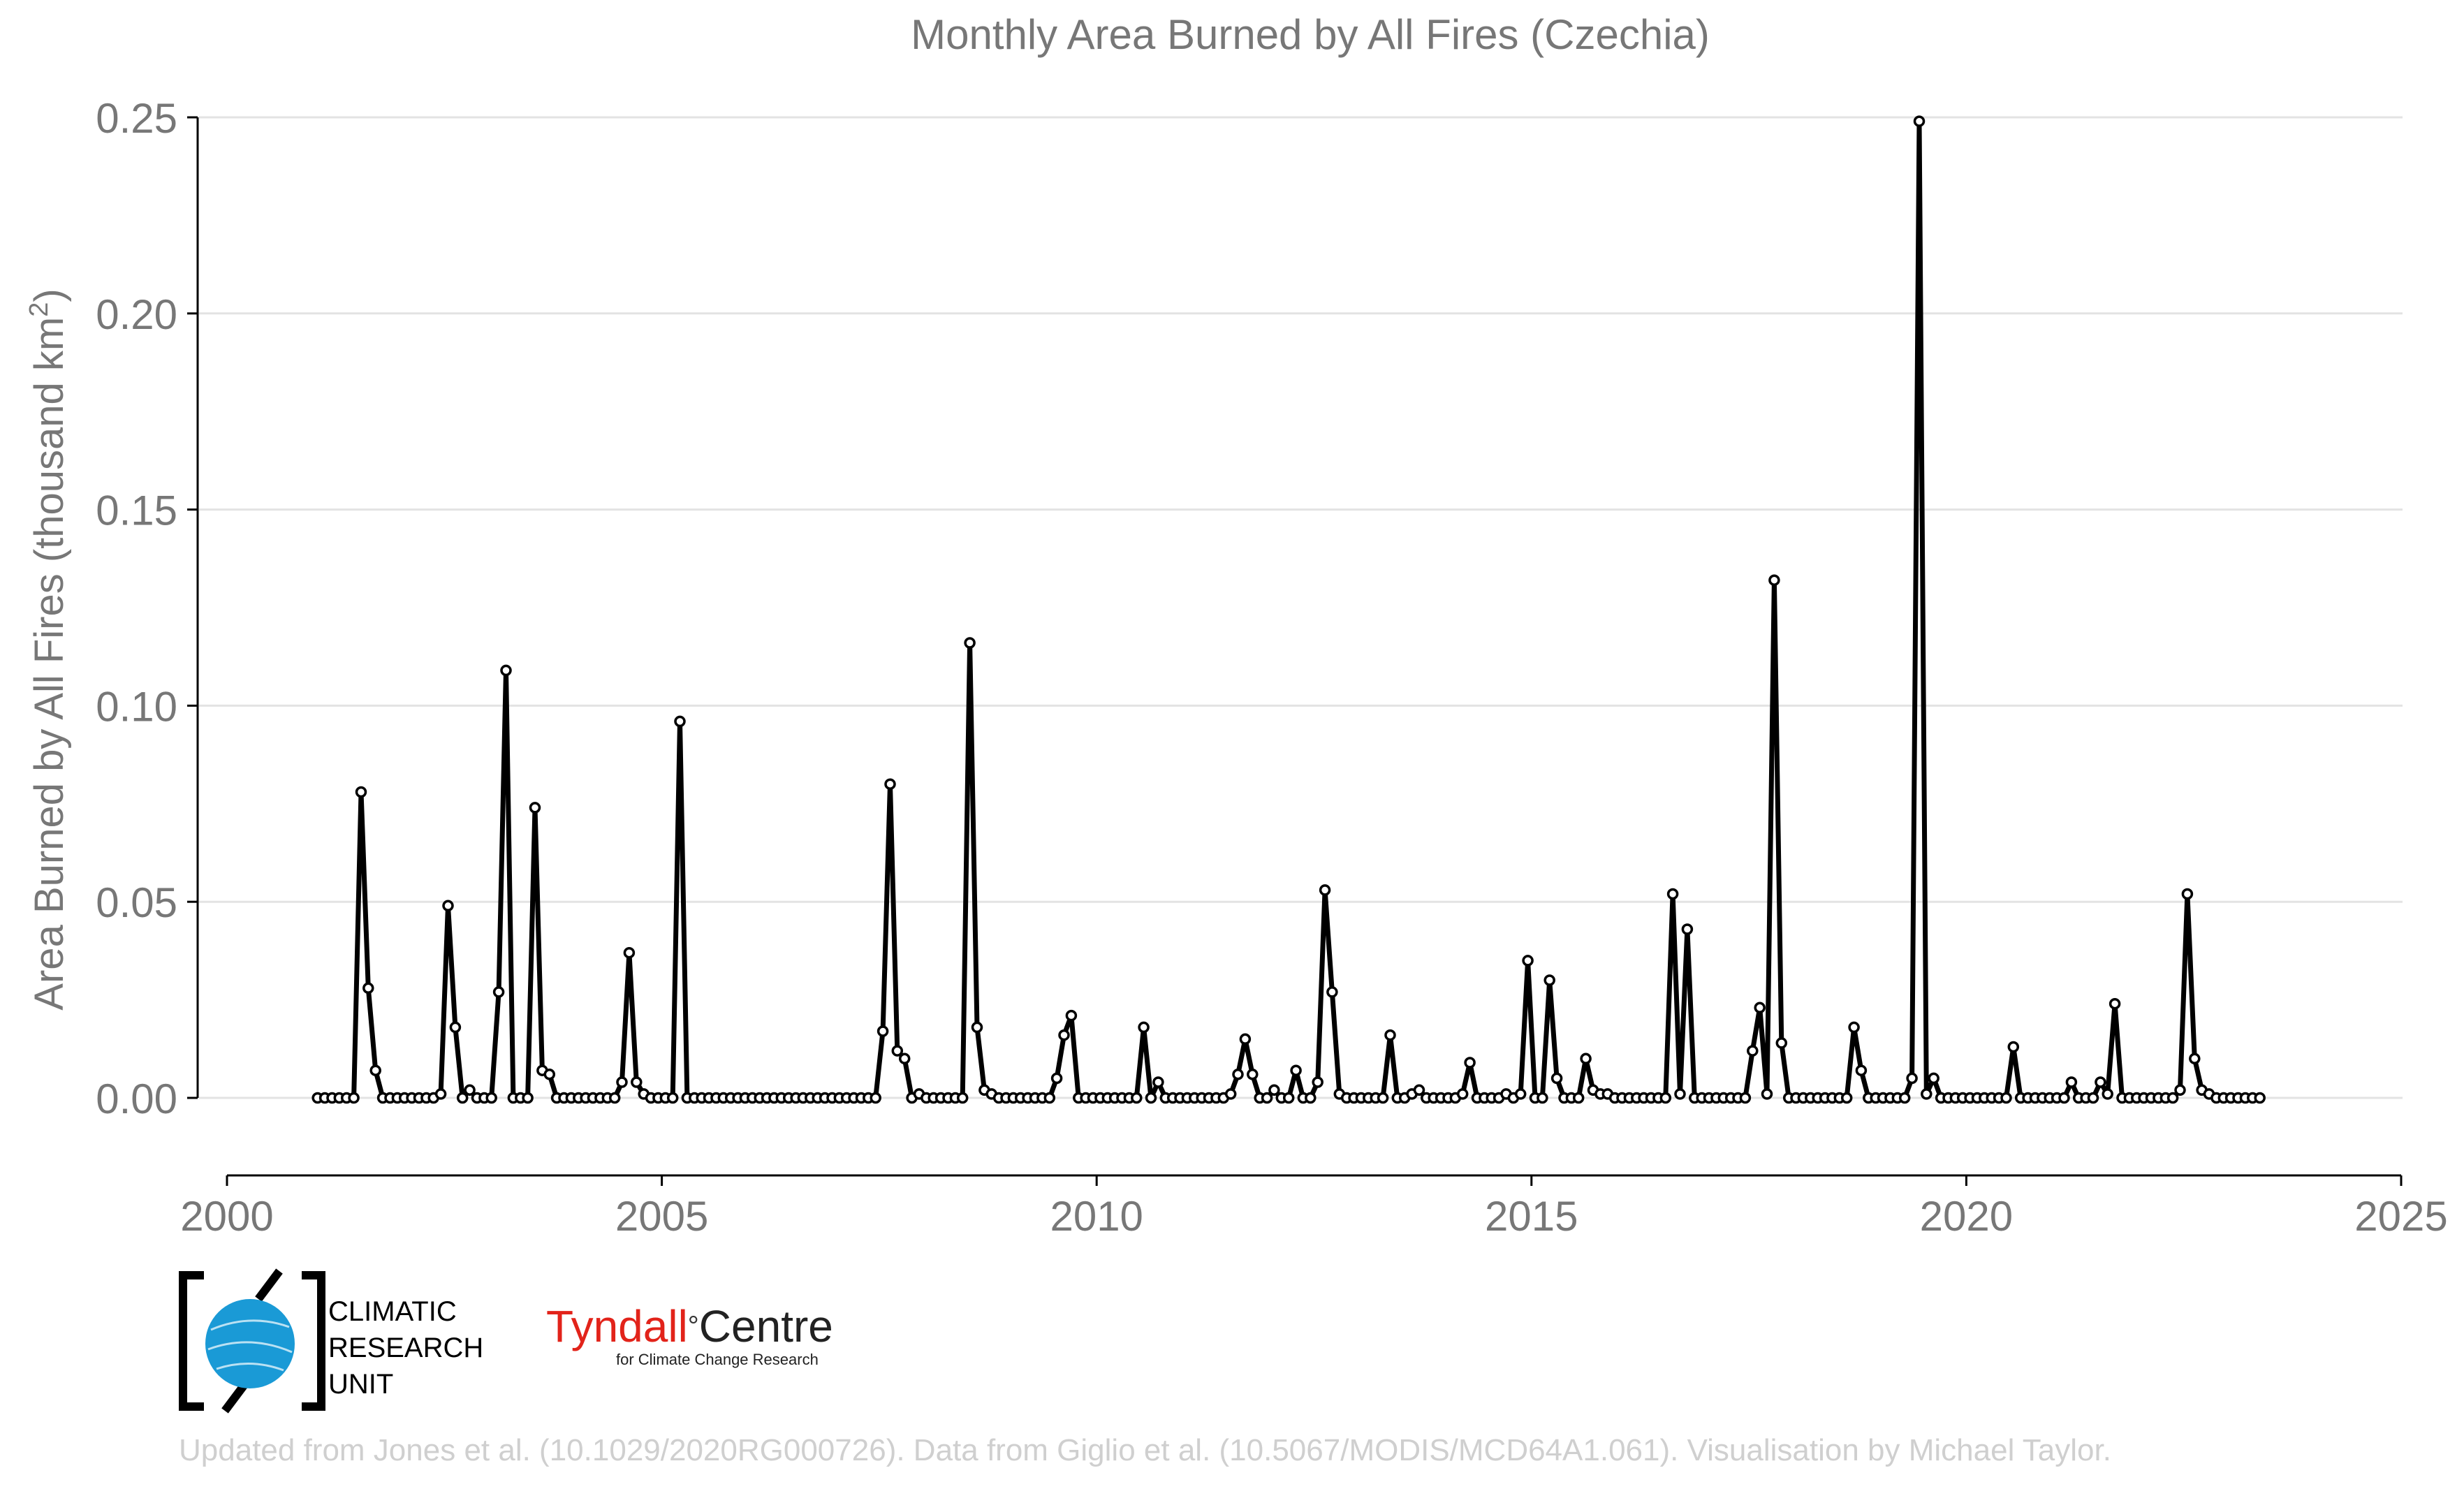 The image size is (2464, 1489). Describe the element at coordinates (617, 1326) in the screenshot. I see `tyndall-logo-red: Tyndall` at that location.